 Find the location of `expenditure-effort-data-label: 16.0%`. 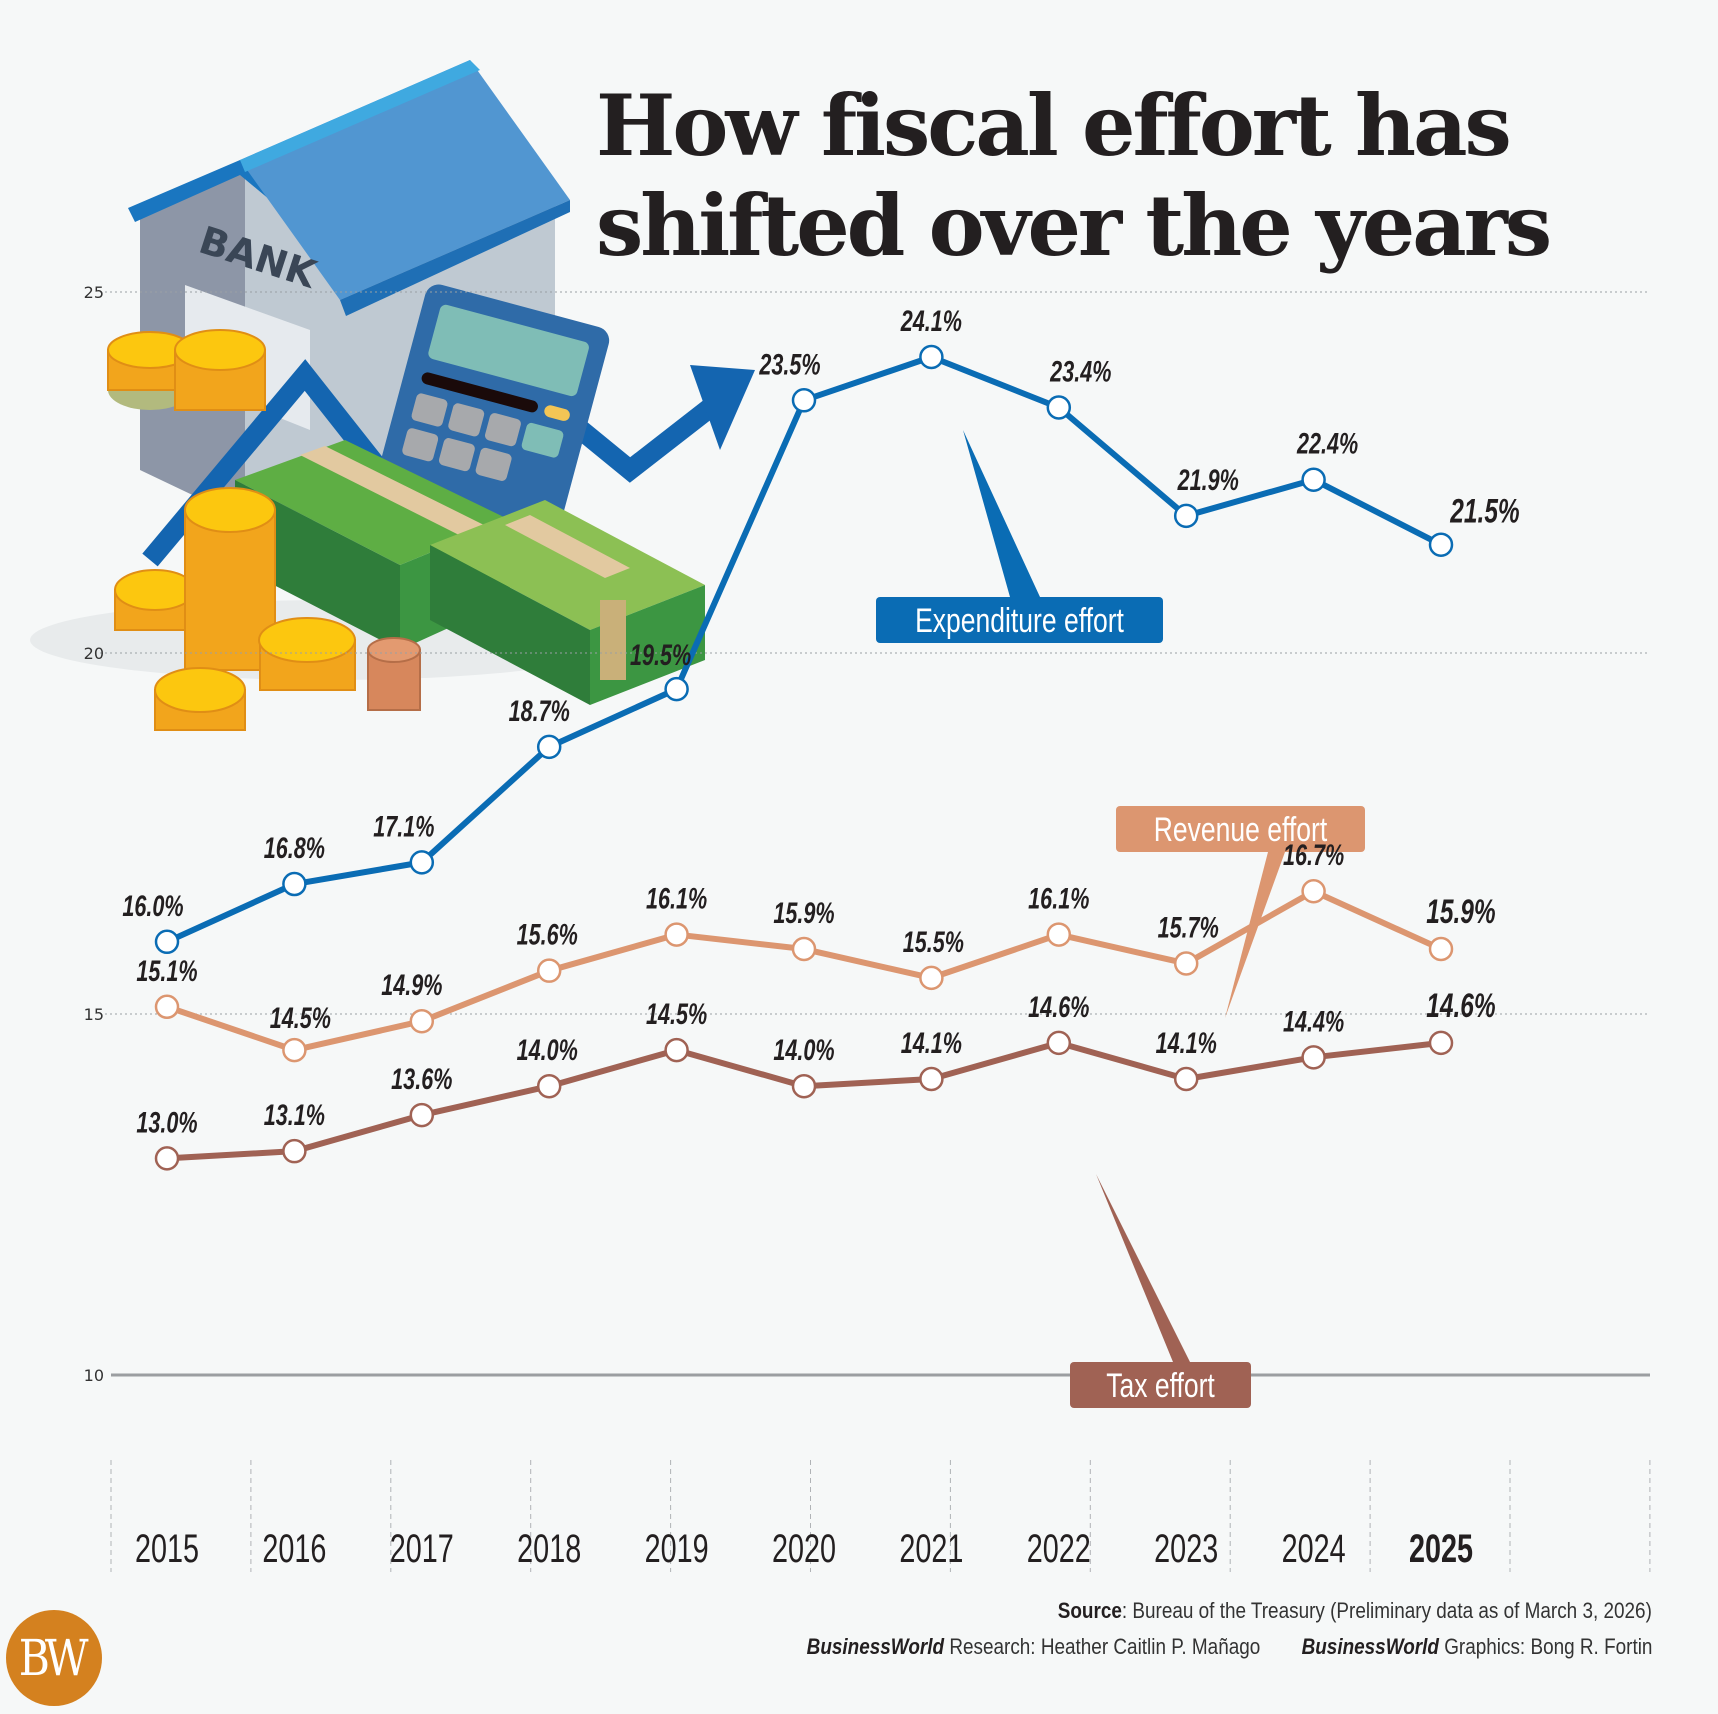

expenditure-effort-data-label: 16.0% is located at coordinates (152, 905).